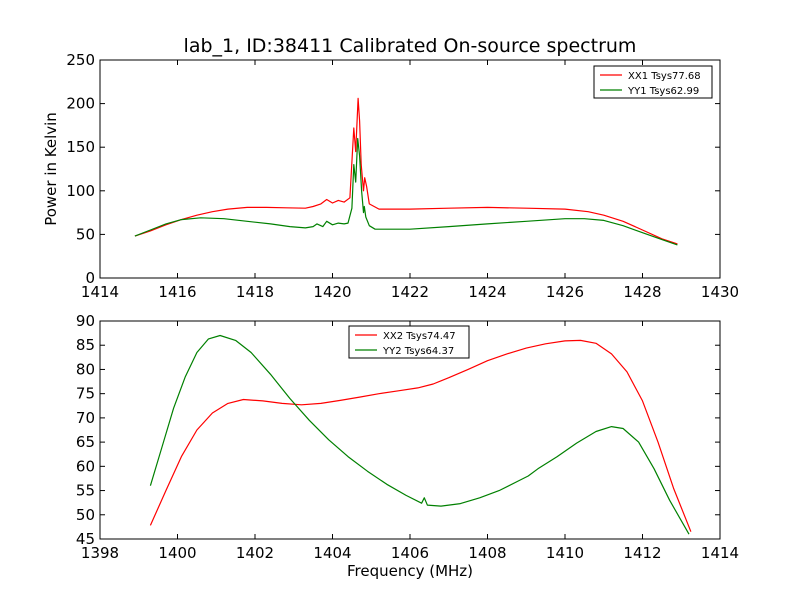  I want to click on chart-2-xtick-label: 1406, so click(410, 553).